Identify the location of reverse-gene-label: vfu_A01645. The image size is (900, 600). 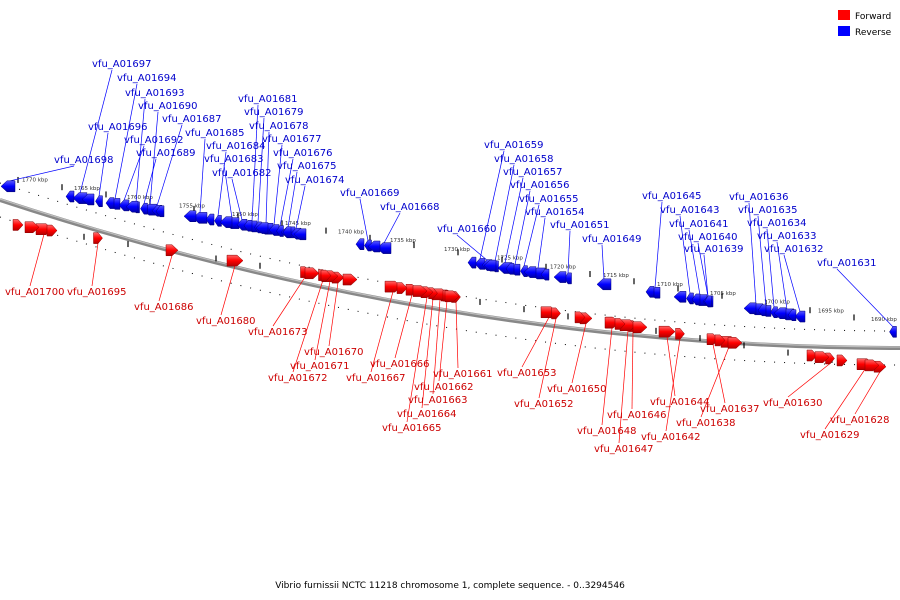
(671, 196).